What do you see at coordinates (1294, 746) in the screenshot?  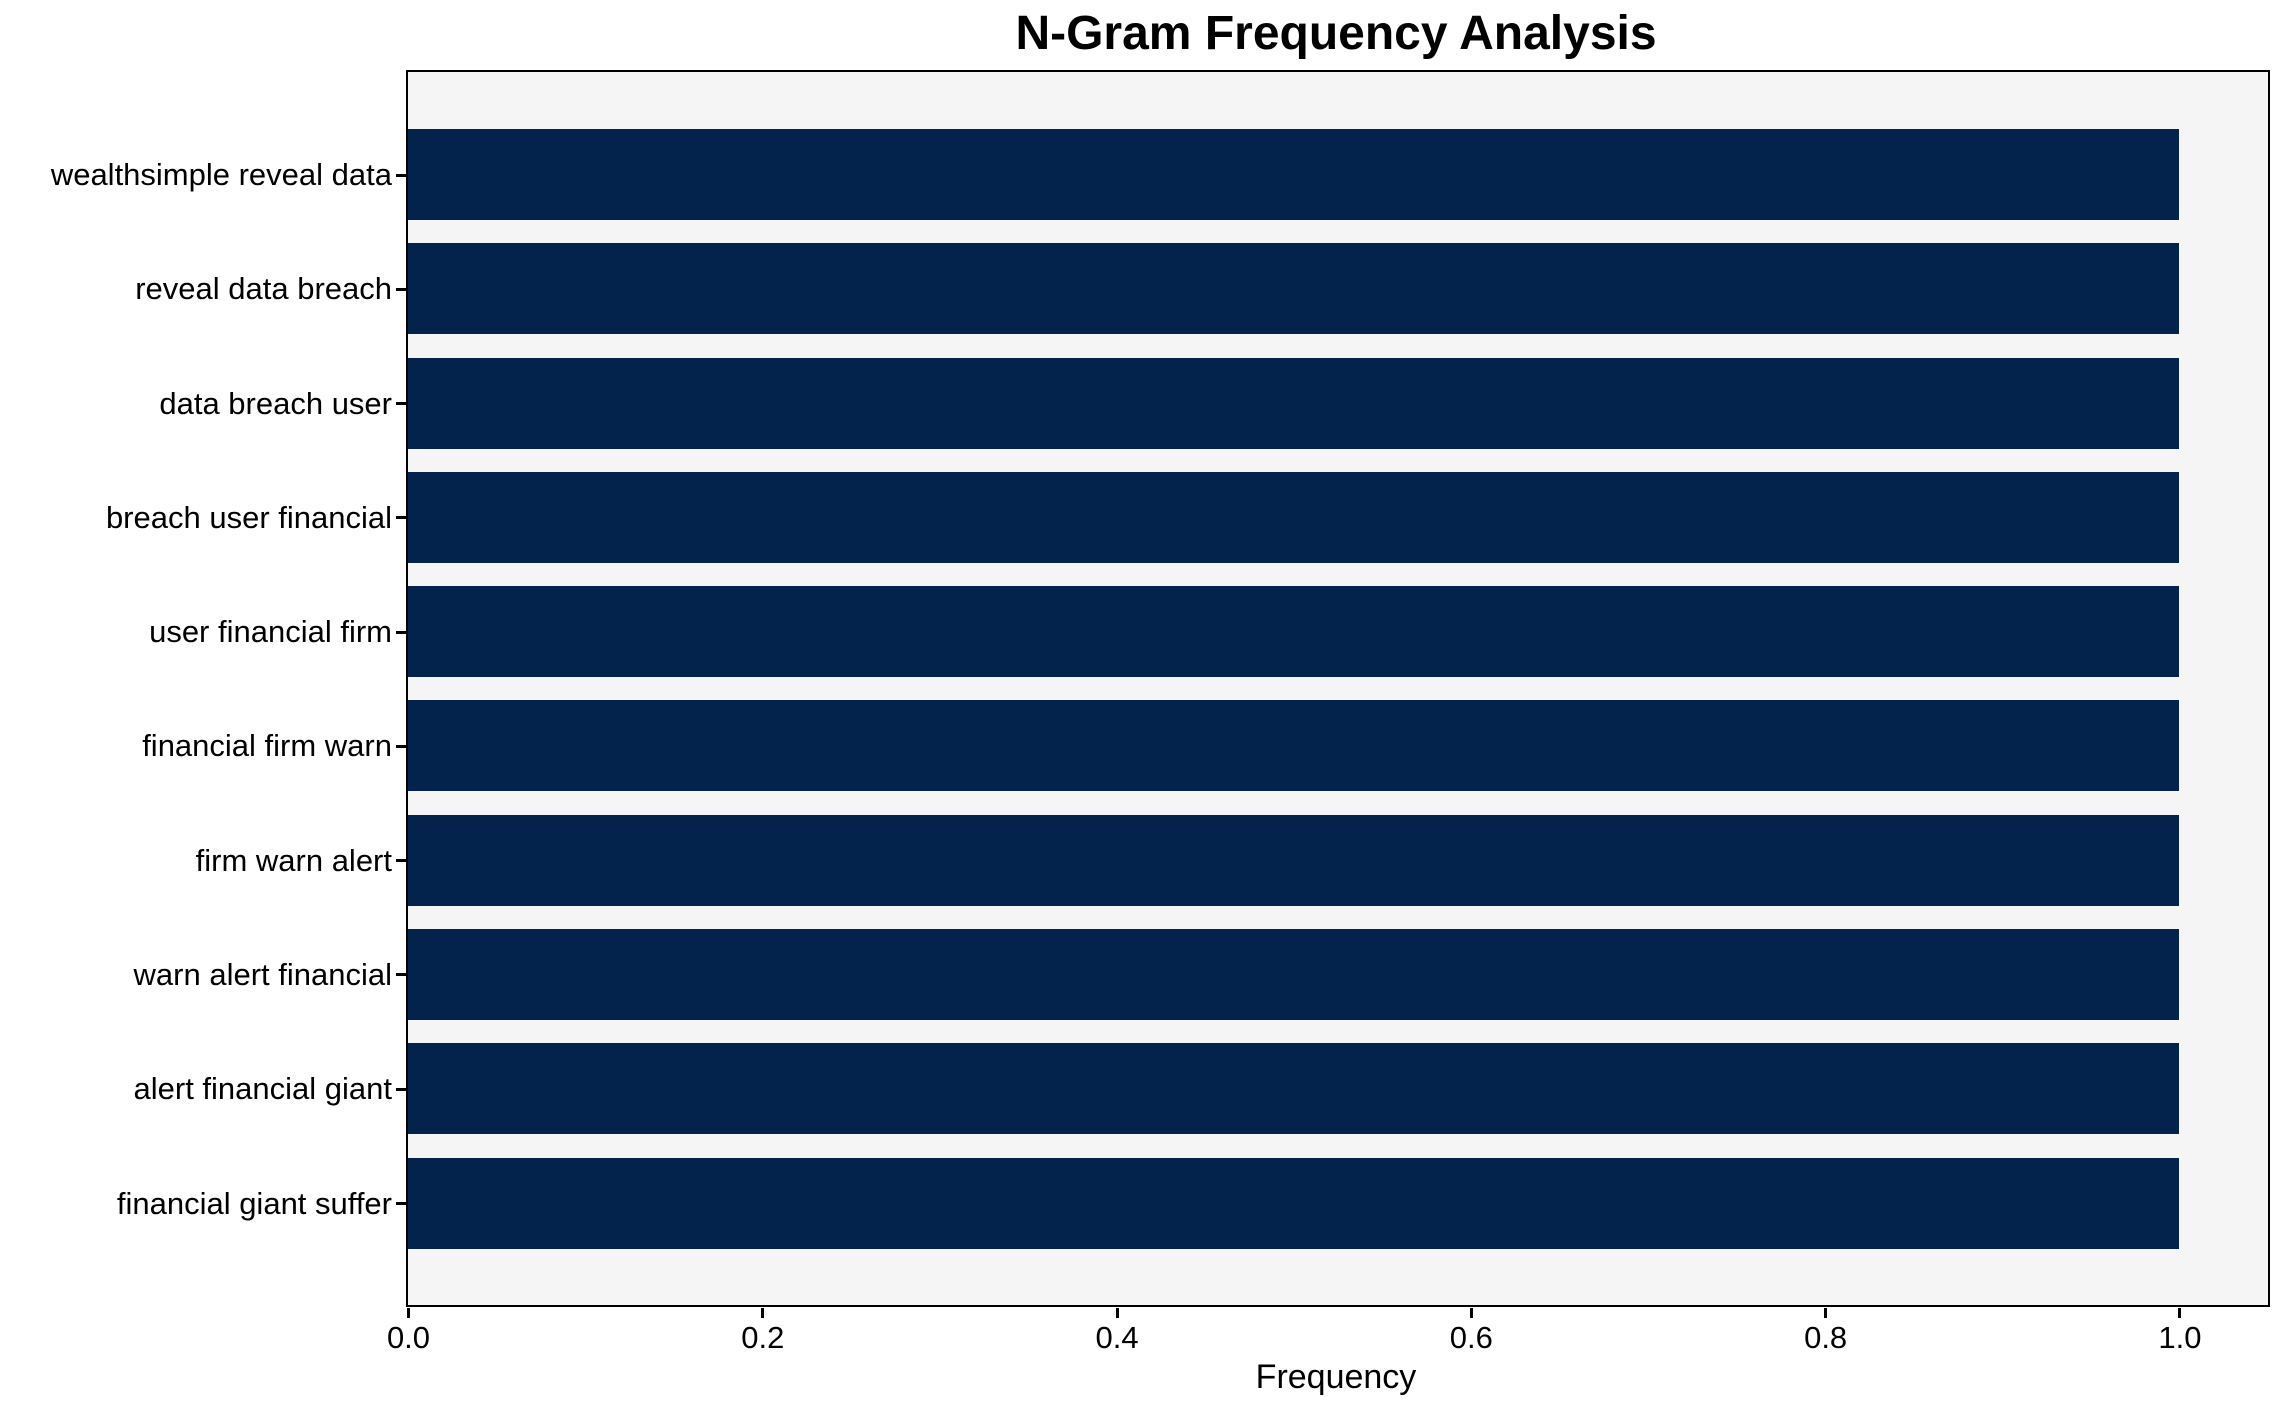 I see `bar-financial-firm-warn` at bounding box center [1294, 746].